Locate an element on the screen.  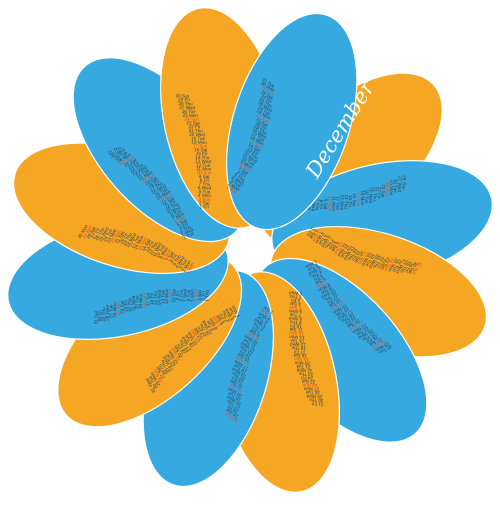
day-entry: 22 Wed is located at coordinates (304, 371).